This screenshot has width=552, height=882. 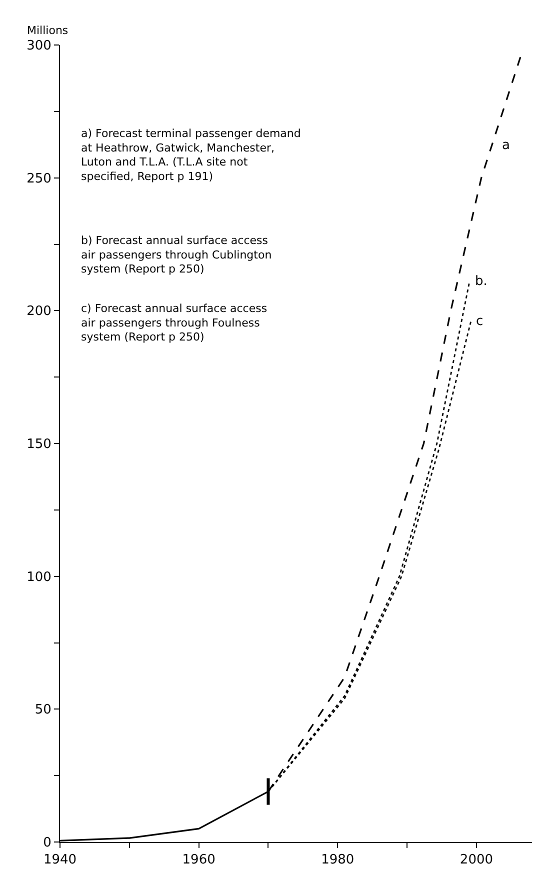 I want to click on y-axis-title: Millions, so click(x=47, y=30).